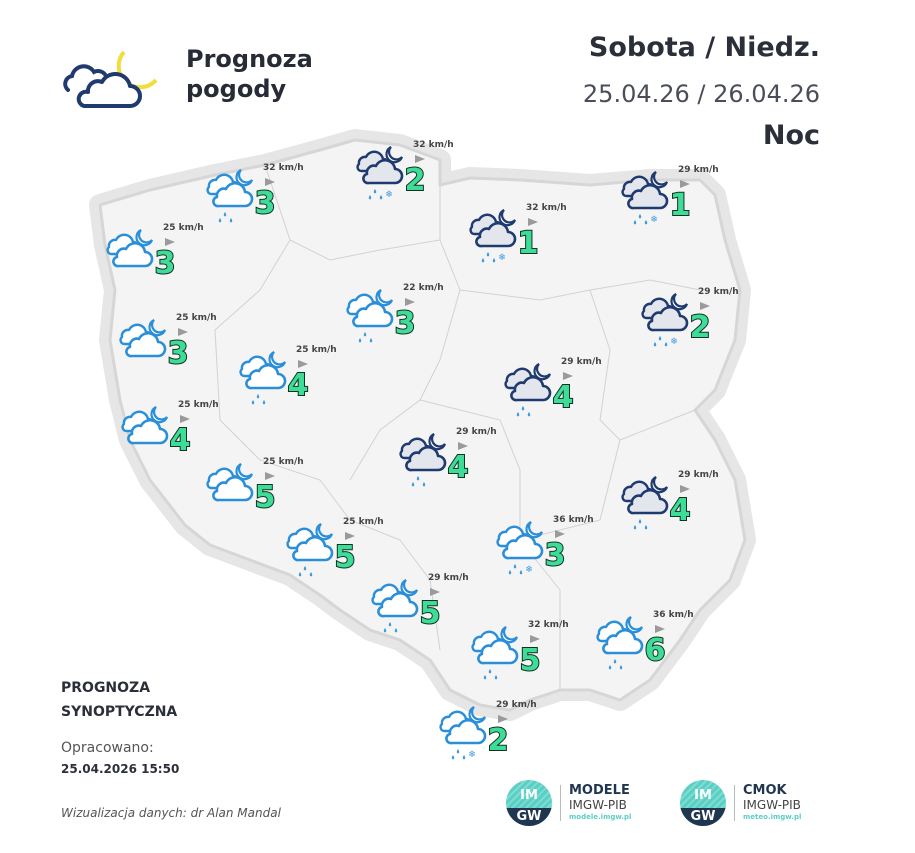 The height and width of the screenshot is (853, 915). Describe the element at coordinates (518, 233) in the screenshot. I see `weather-station: ❄ 1 32 km/h` at that location.